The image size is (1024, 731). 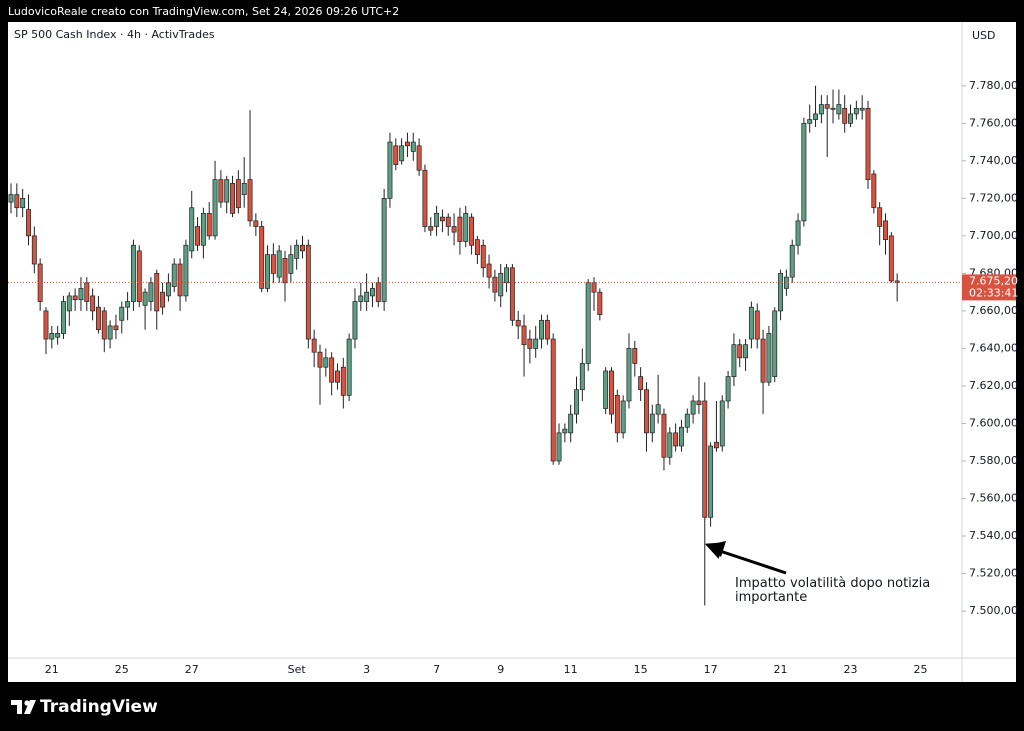 I want to click on x-tick-label: 11, so click(x=571, y=669).